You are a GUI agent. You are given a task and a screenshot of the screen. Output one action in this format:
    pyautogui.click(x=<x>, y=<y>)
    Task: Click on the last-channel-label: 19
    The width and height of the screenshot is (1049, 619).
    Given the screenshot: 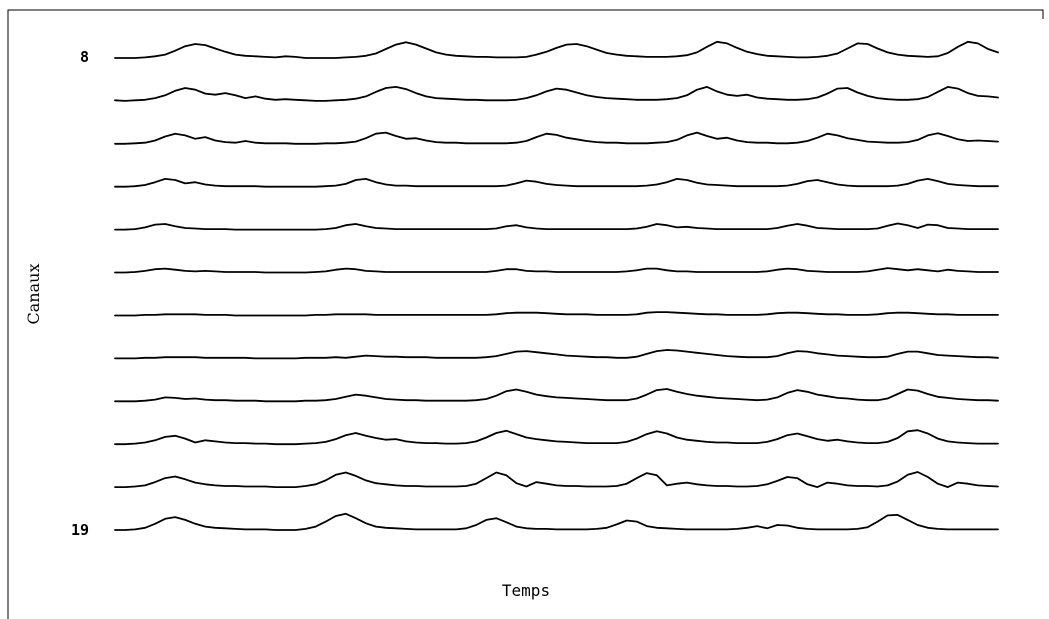 What is the action you would take?
    pyautogui.click(x=80, y=530)
    